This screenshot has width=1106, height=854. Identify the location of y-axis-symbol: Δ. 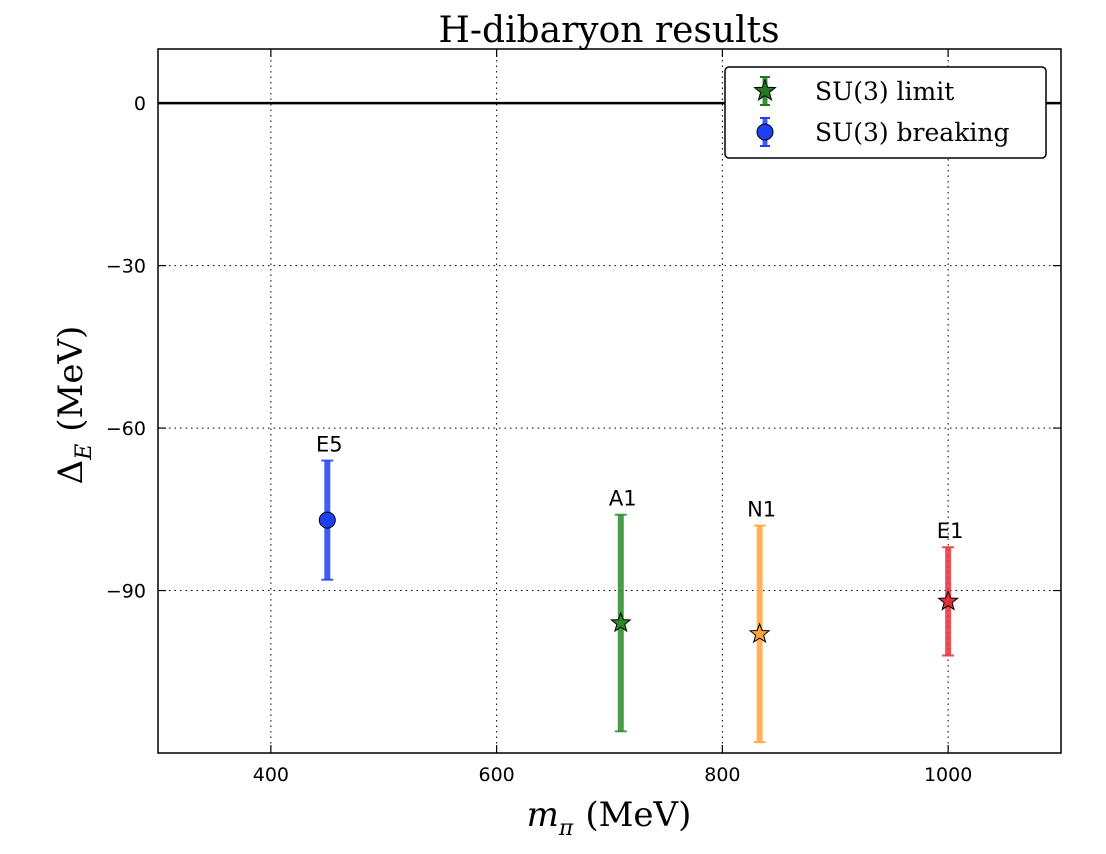
(71, 472).